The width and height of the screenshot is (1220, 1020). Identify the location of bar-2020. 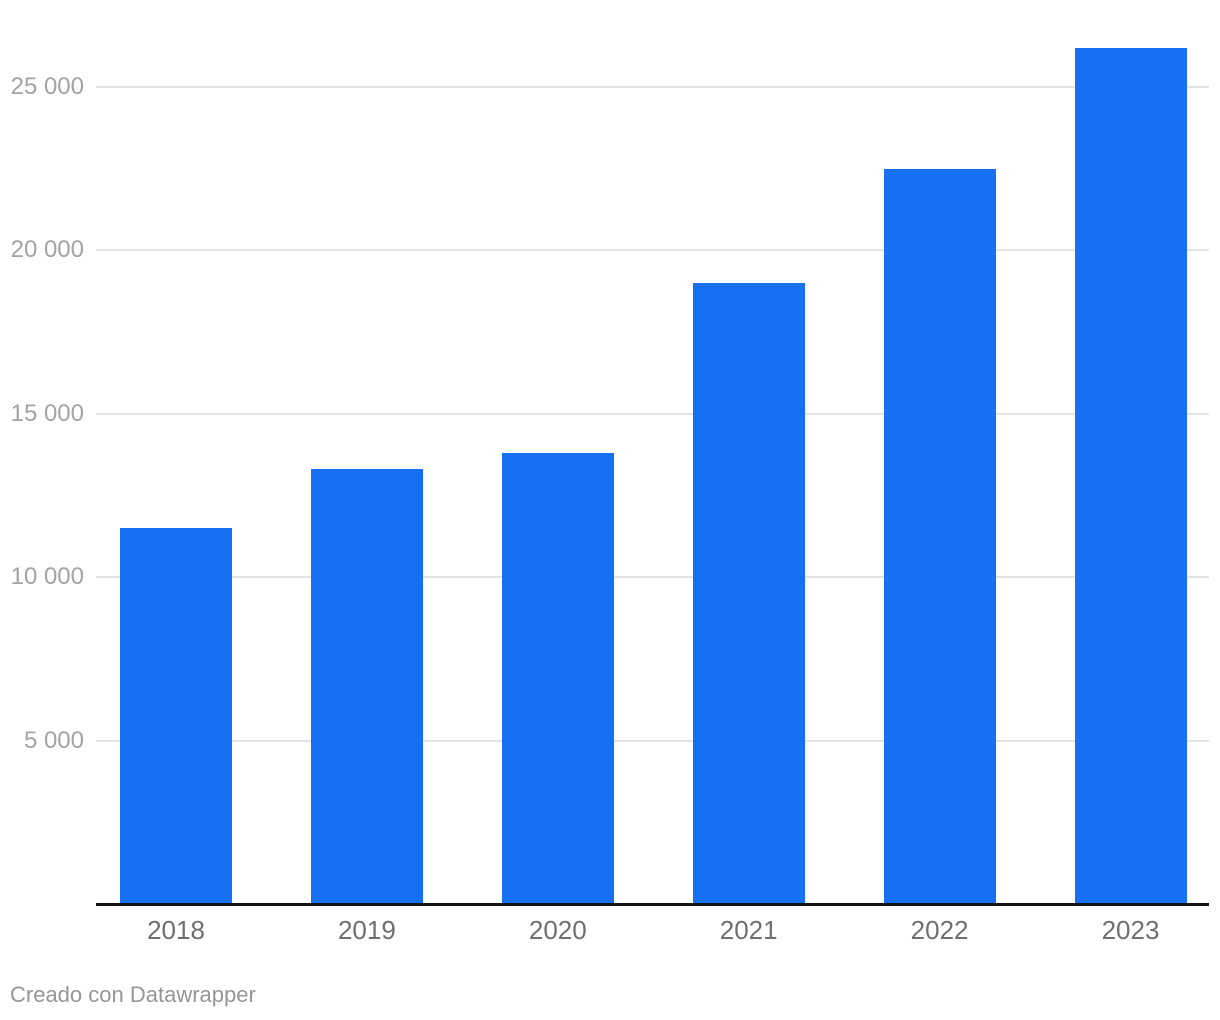
(557, 678).